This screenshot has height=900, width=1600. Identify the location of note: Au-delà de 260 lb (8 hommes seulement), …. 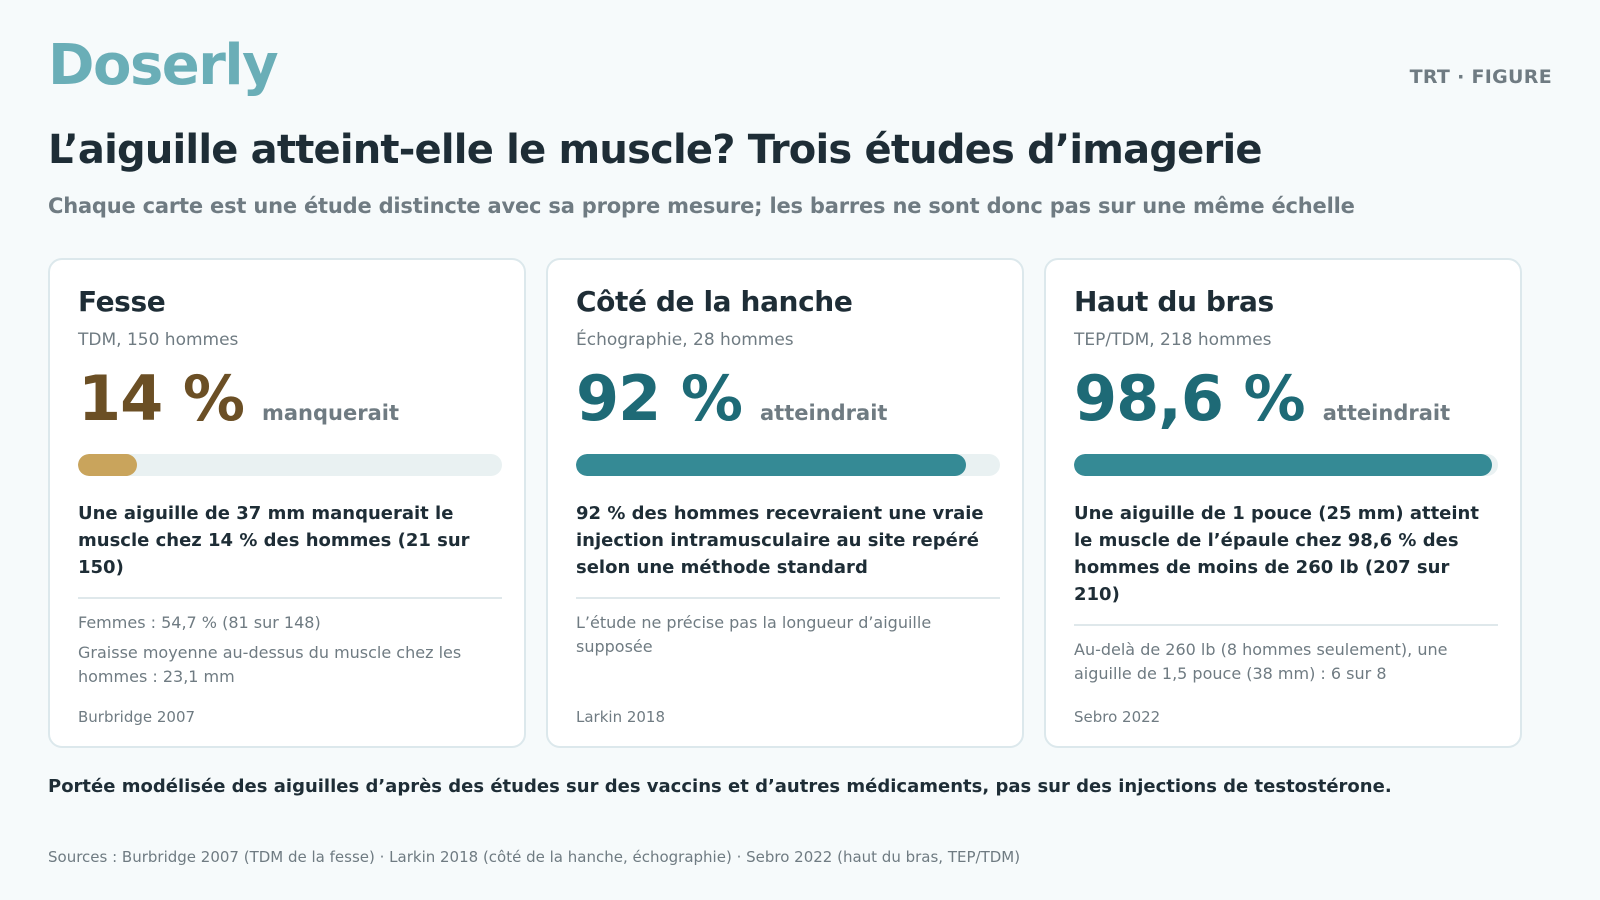
(1261, 662).